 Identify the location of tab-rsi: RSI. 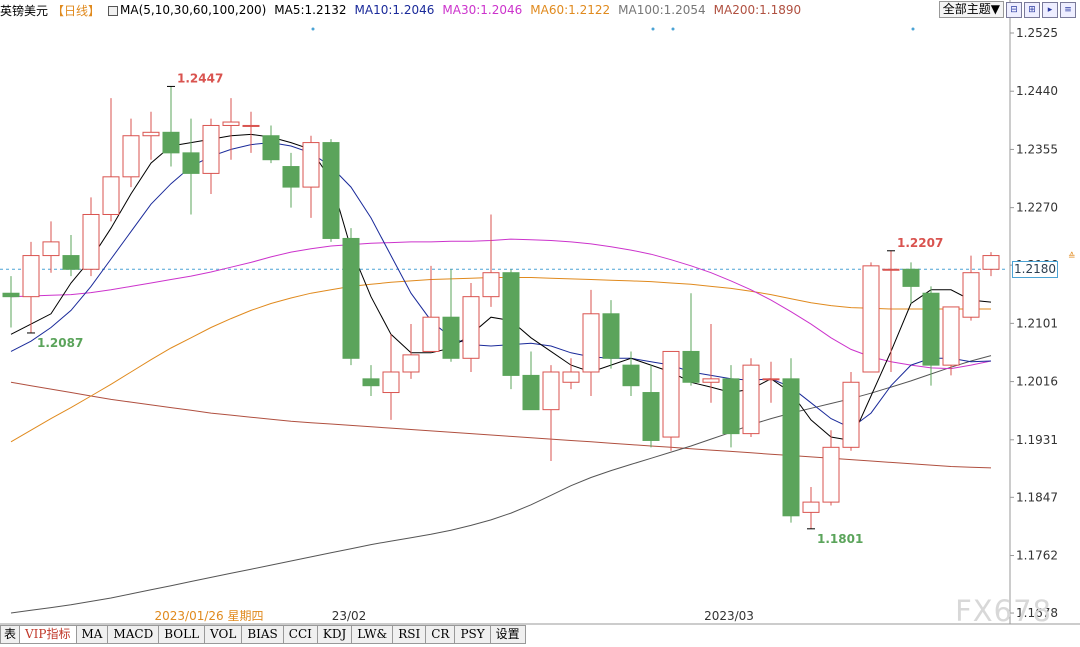
(410, 634).